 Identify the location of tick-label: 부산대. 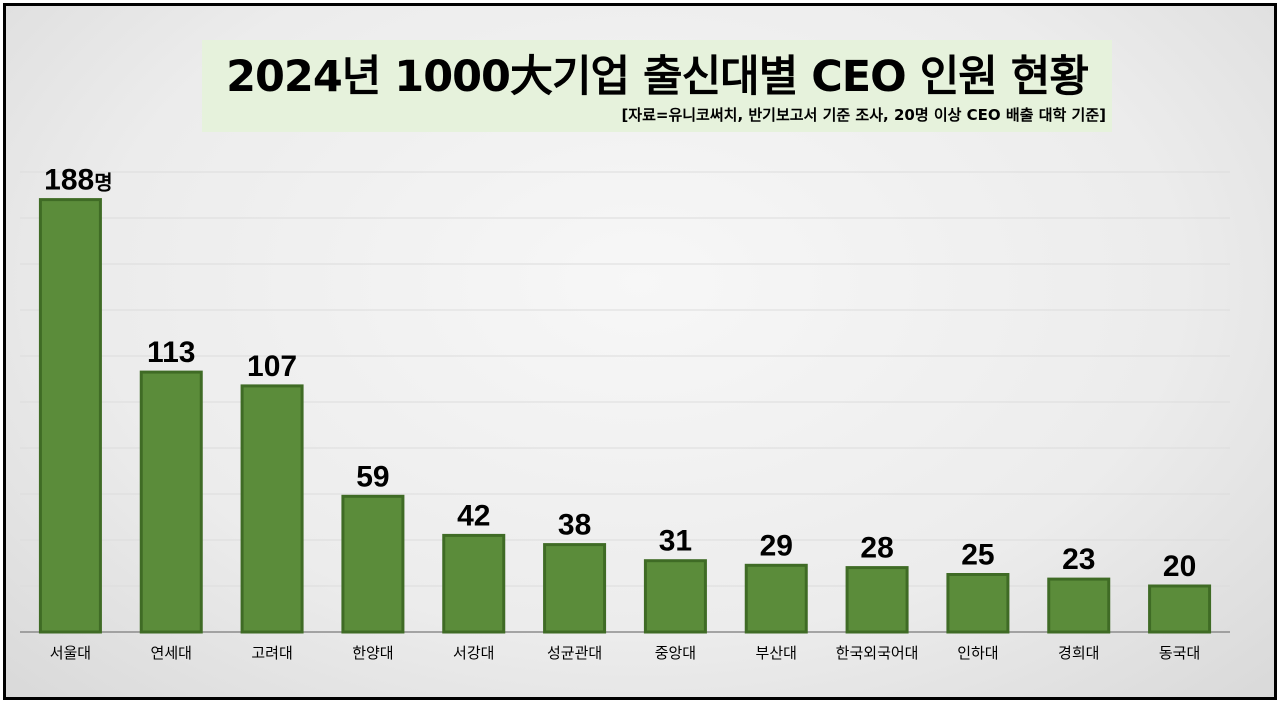
(776, 653).